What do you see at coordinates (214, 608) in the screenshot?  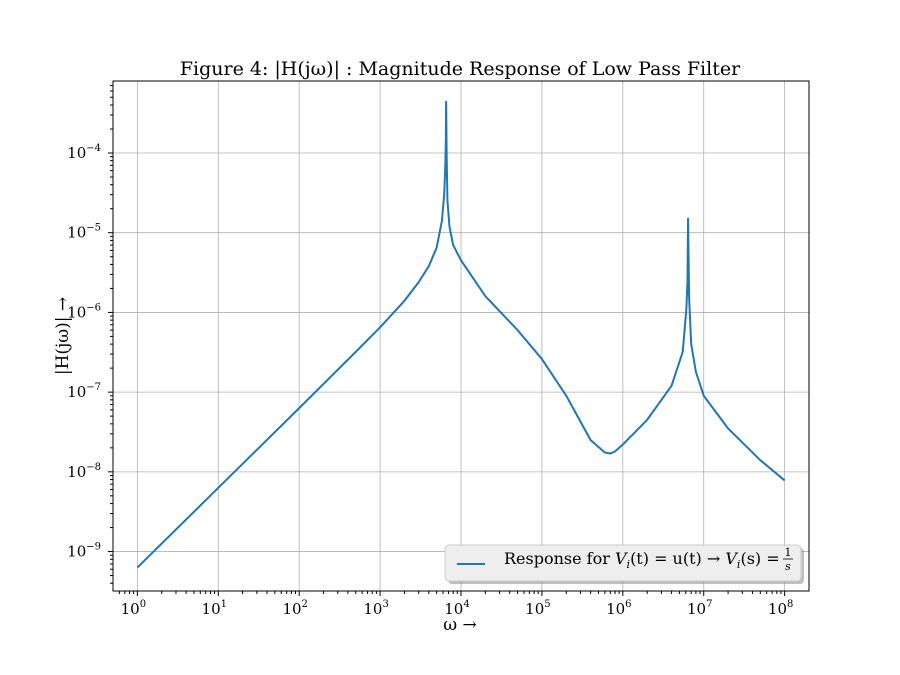 I see `x-tick-label: 10¹` at bounding box center [214, 608].